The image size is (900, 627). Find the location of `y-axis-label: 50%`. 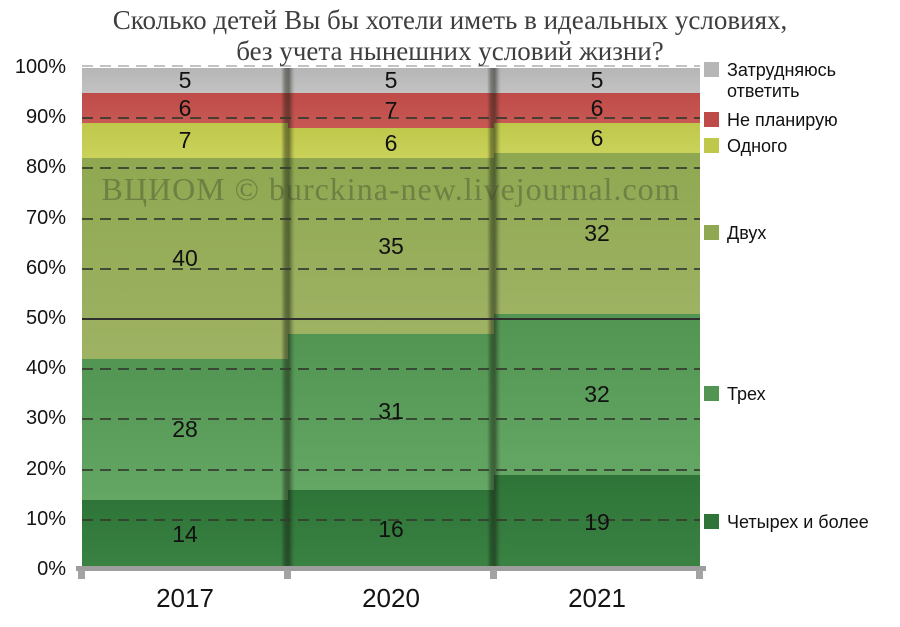

y-axis-label: 50% is located at coordinates (45, 318).